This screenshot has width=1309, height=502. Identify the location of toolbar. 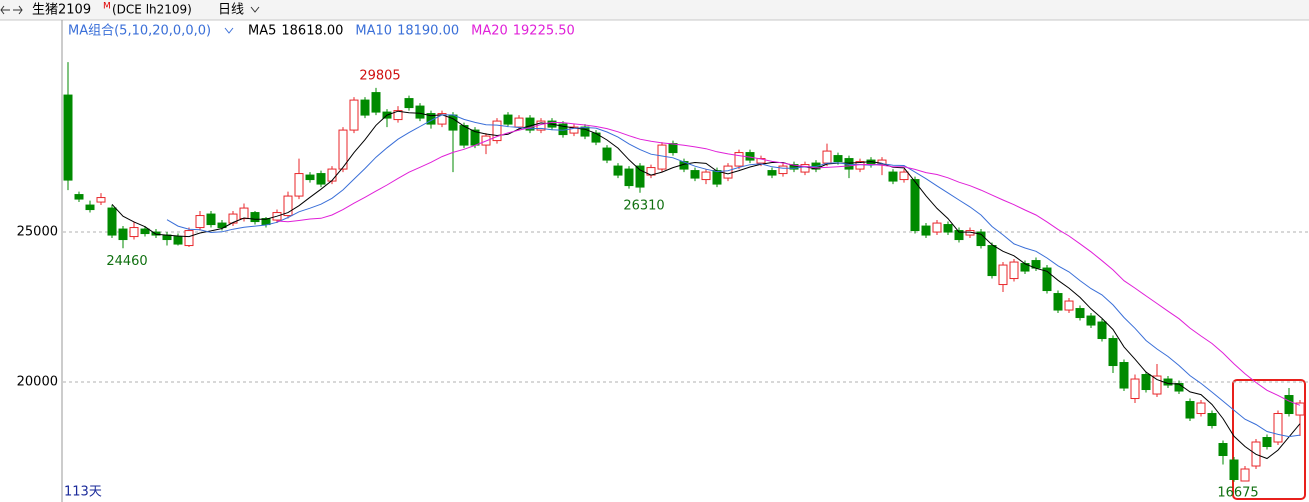
(654, 10).